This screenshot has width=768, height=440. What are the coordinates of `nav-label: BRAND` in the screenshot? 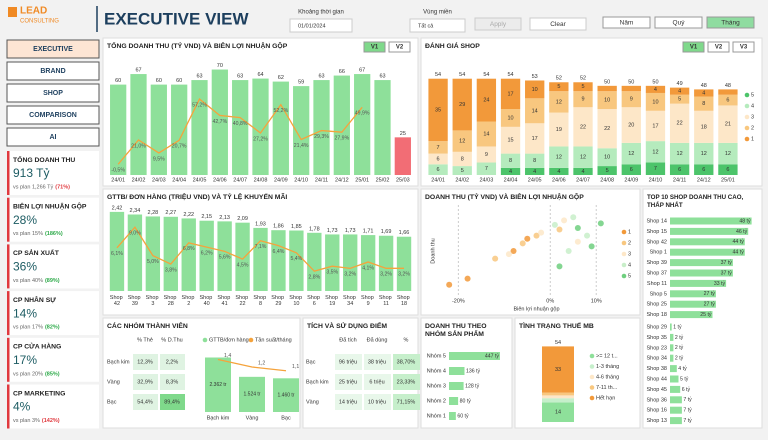 It's located at (52, 71).